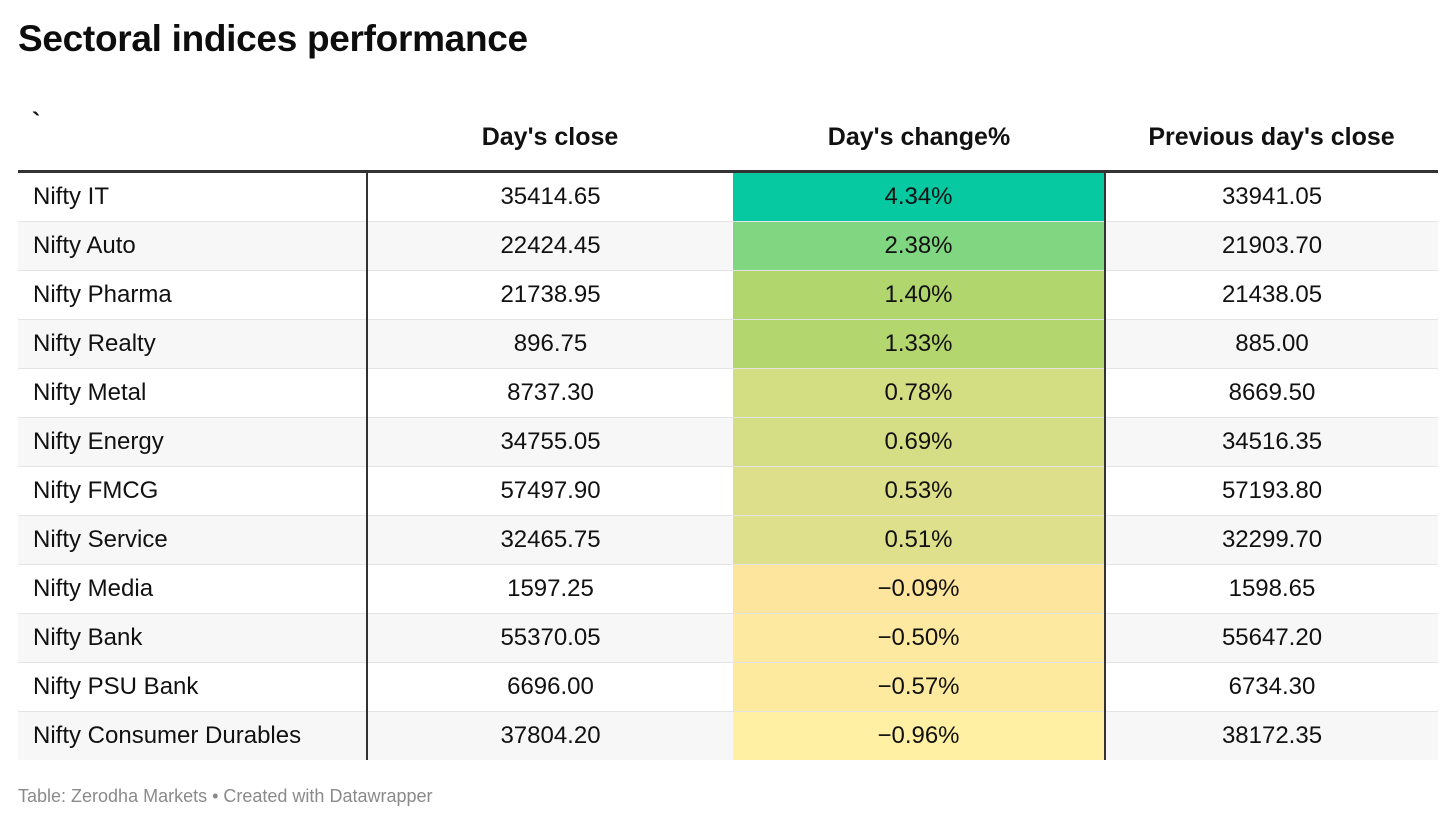 This screenshot has height=828, width=1456. Describe the element at coordinates (550, 295) in the screenshot. I see `cell-day-close: 21738.95` at that location.